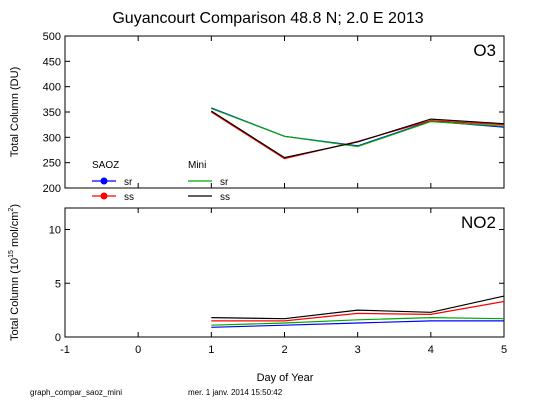 This screenshot has width=537, height=402. Describe the element at coordinates (478, 222) in the screenshot. I see `no2-panel-label: NO2` at that location.